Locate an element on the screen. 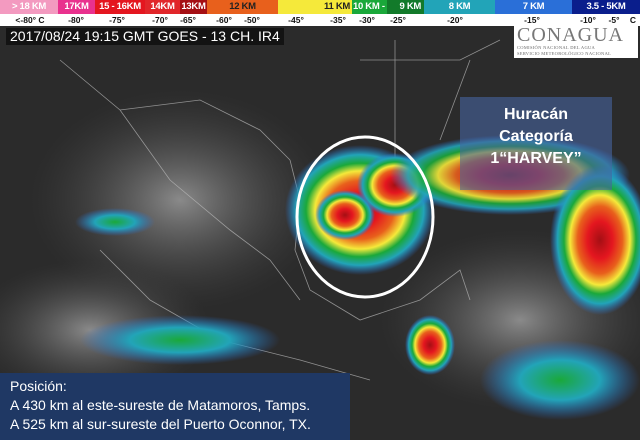 This screenshot has height=440, width=640. temp-label: -45° is located at coordinates (296, 20).